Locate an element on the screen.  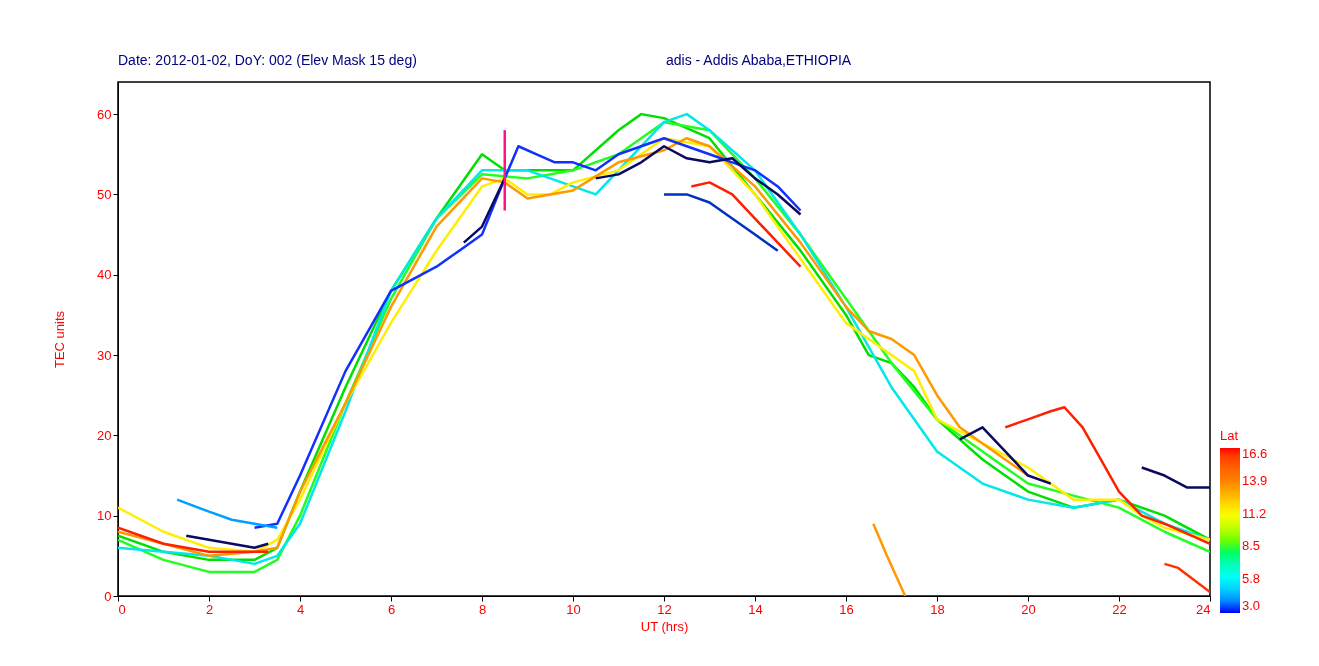
x-axis-title: UT (hrs) is located at coordinates (664, 626).